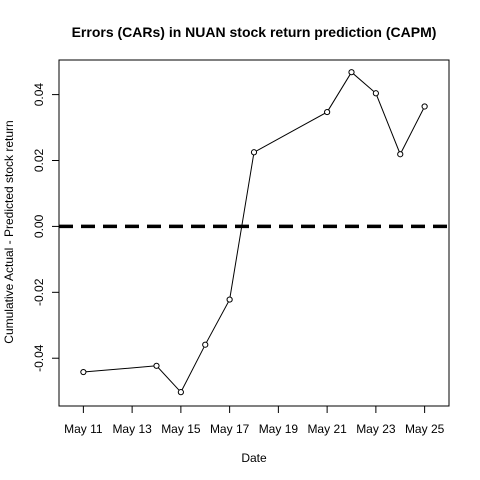 This screenshot has height=480, width=480. Describe the element at coordinates (279, 429) in the screenshot. I see `x-tick-label: May 19` at that location.